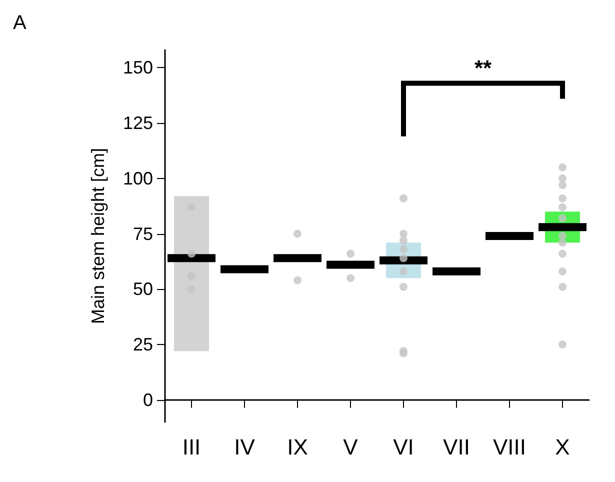  I want to click on y-tick-label: 50, so click(142, 289).